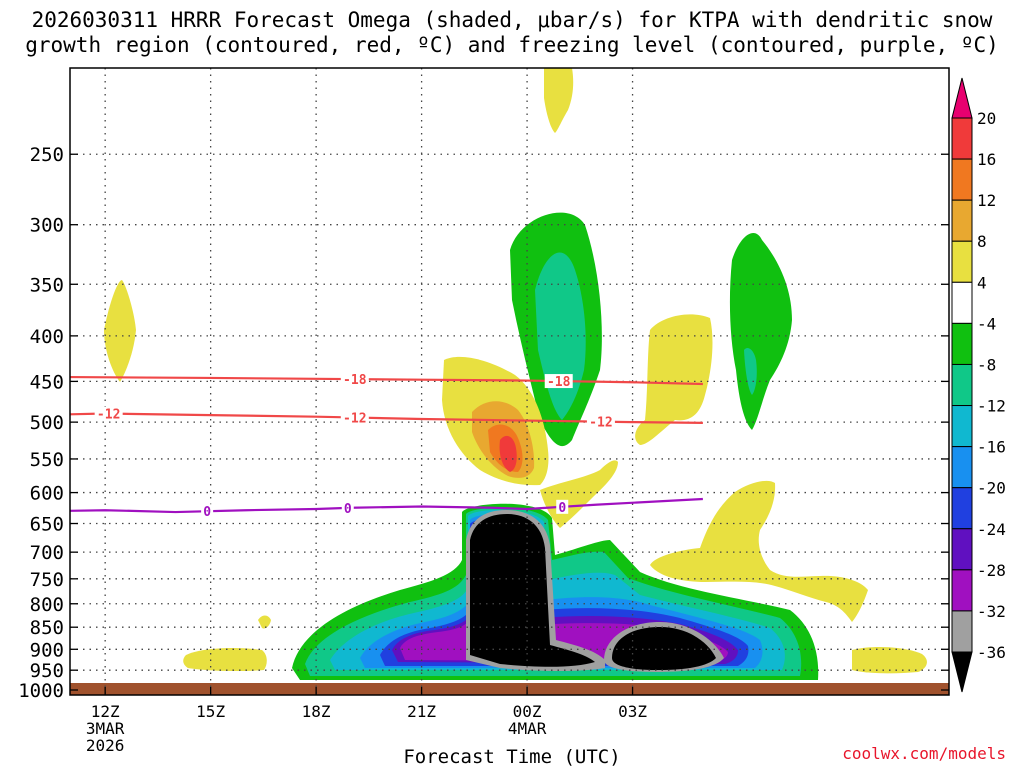  I want to click on x-tick-date: 4MAR, so click(527, 728).